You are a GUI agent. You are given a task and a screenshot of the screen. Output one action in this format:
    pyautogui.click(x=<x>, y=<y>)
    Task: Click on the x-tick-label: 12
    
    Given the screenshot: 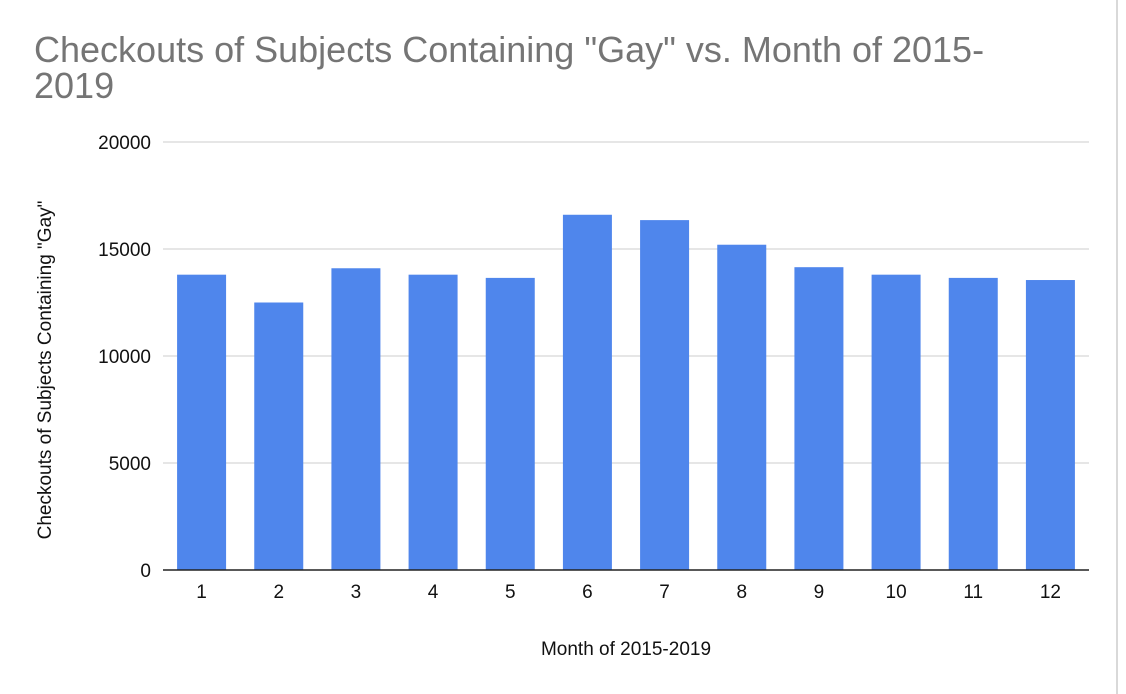 What is the action you would take?
    pyautogui.click(x=1050, y=592)
    